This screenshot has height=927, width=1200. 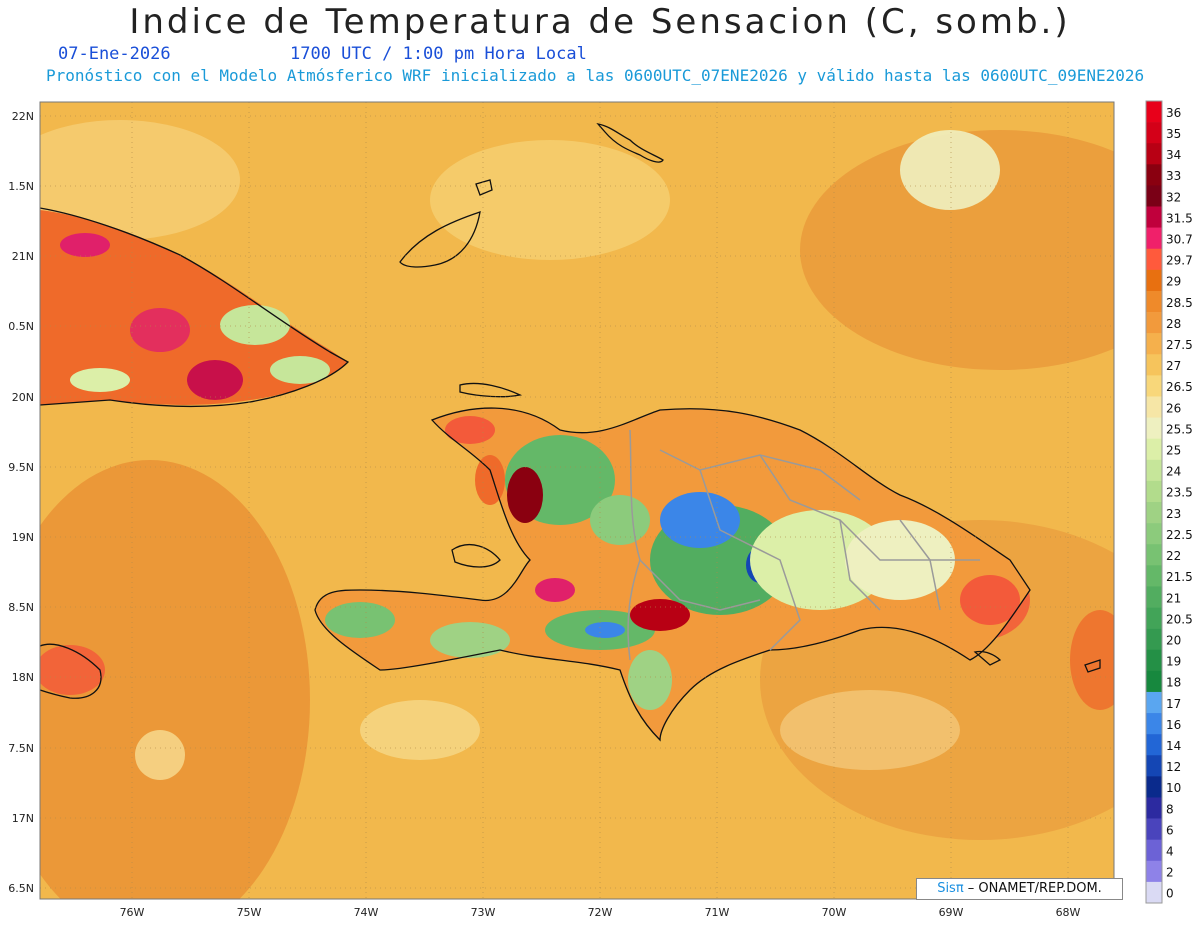 I want to click on forecast-date: 07-Ene-2026, so click(x=114, y=54).